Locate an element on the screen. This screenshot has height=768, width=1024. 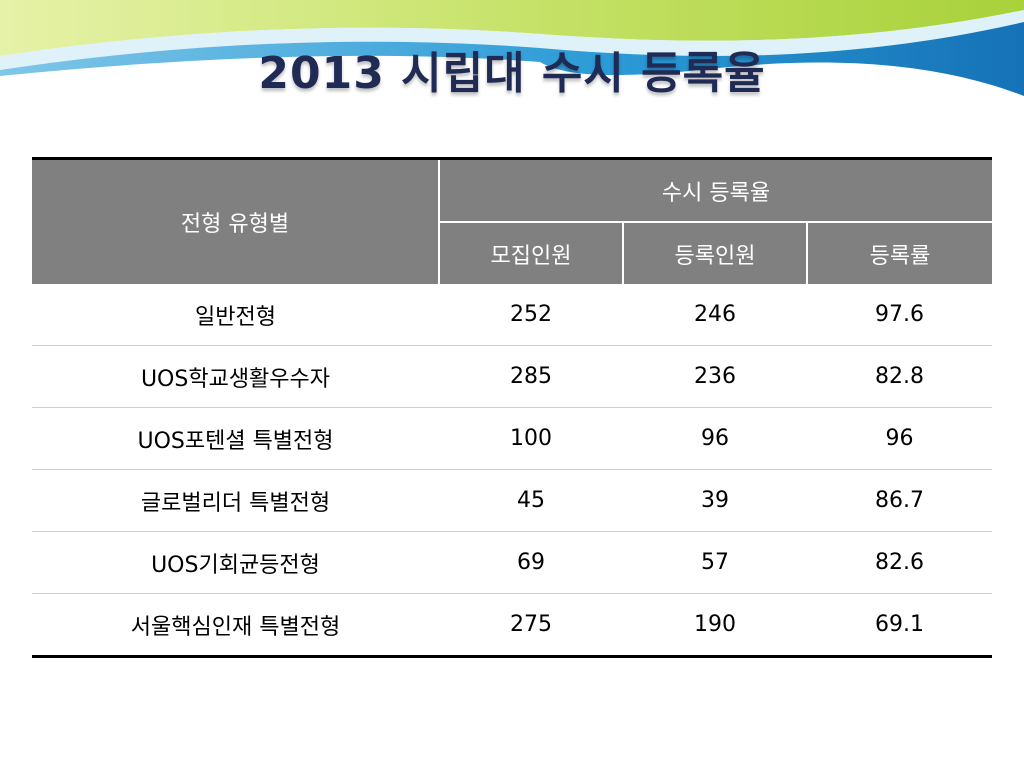
cell-registered: 236 is located at coordinates (715, 376).